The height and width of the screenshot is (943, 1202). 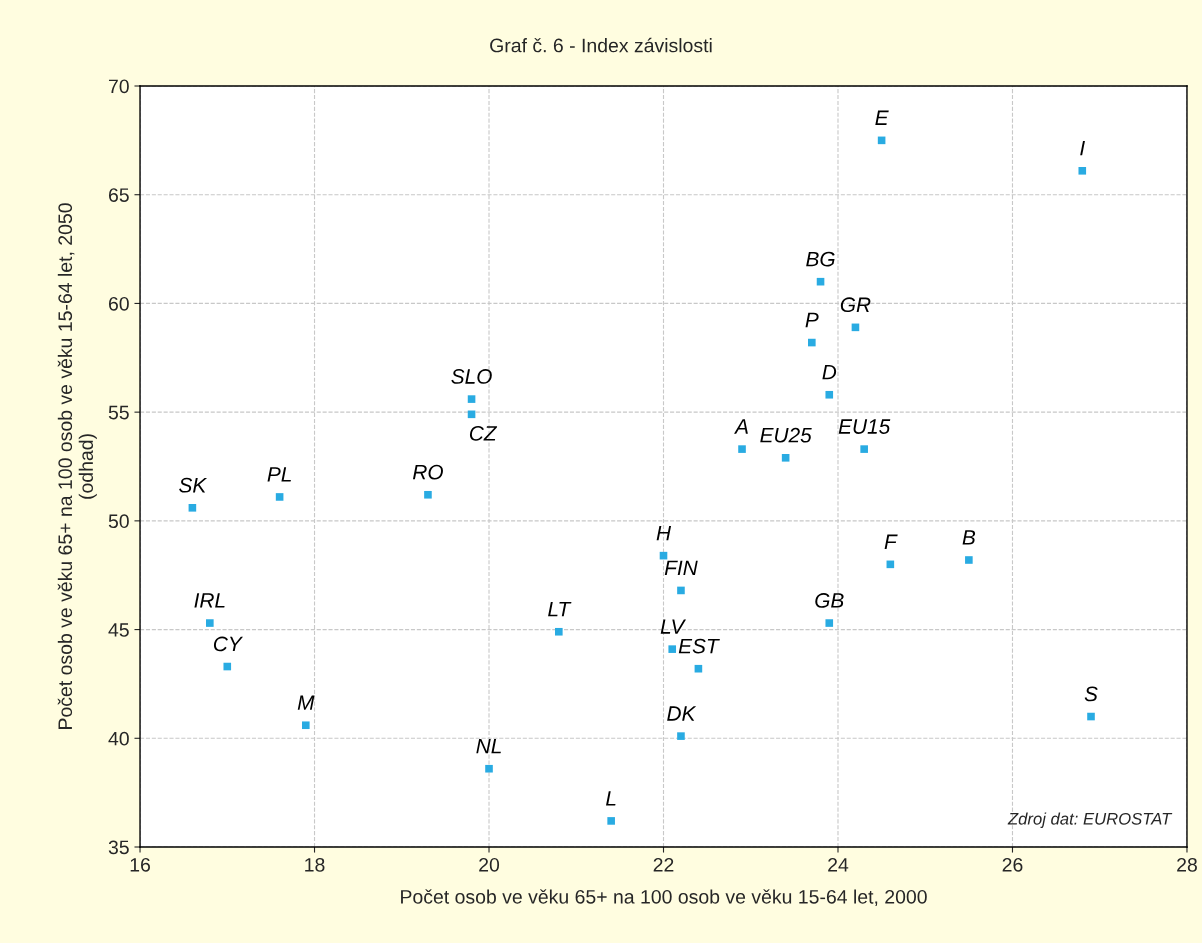 What do you see at coordinates (699, 646) in the screenshot?
I see `annotation: EST` at bounding box center [699, 646].